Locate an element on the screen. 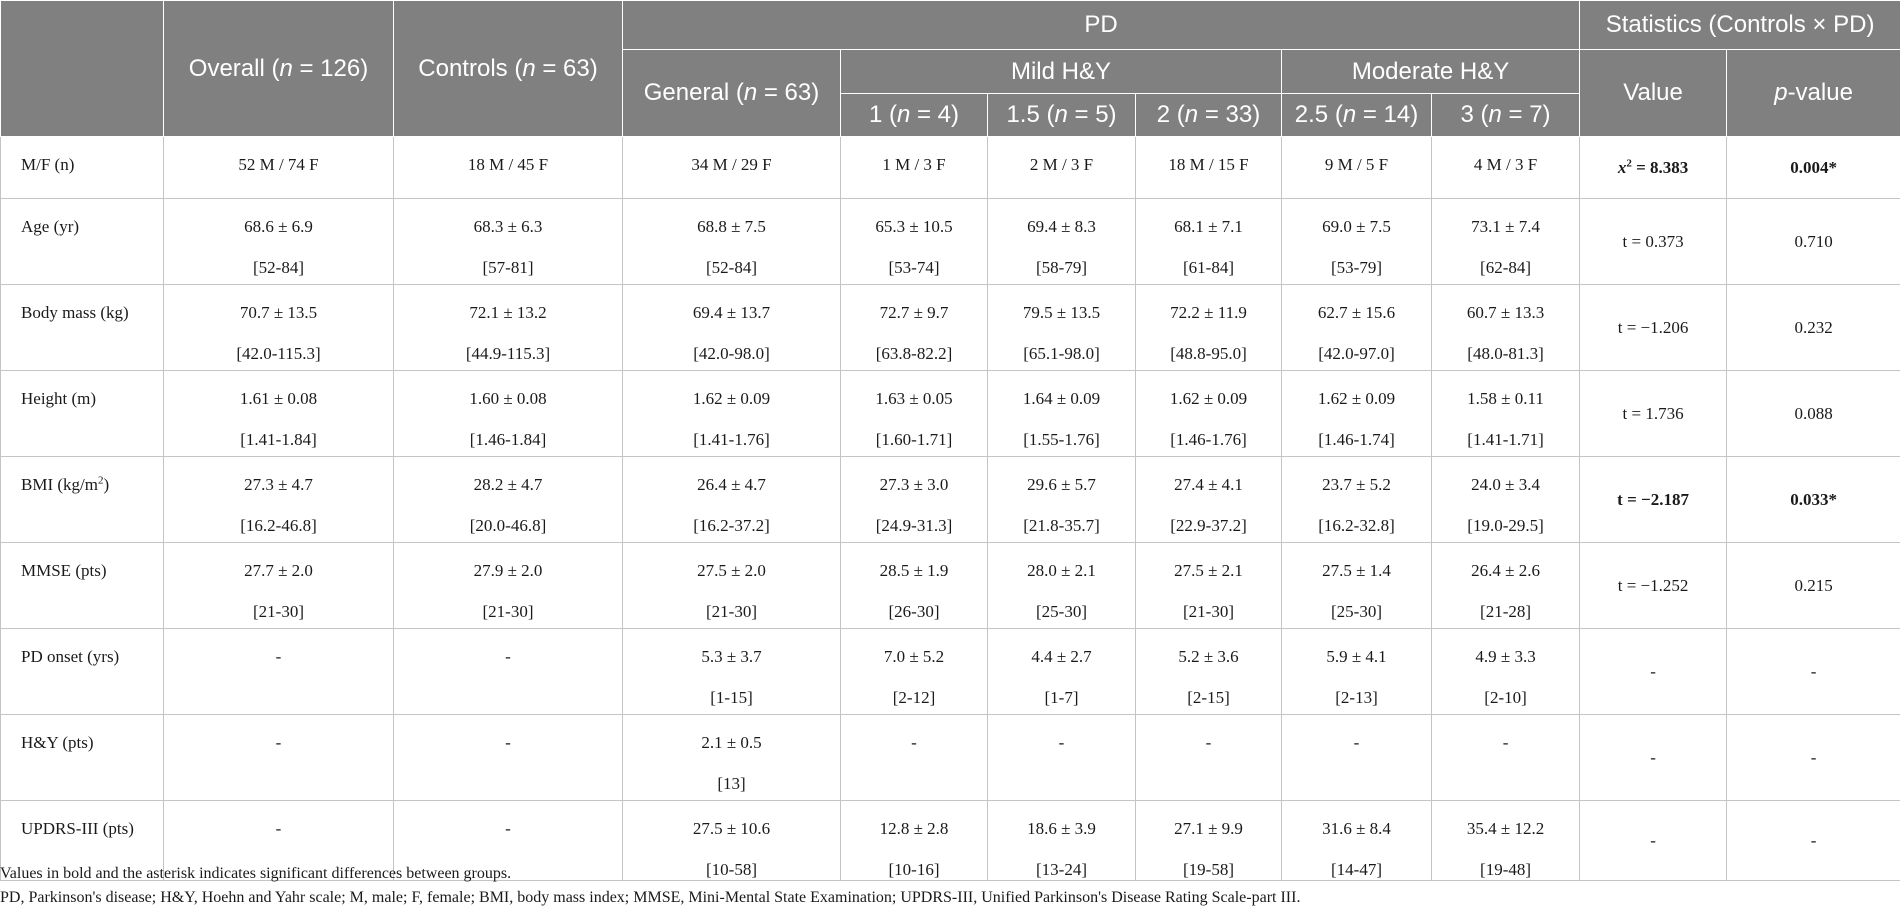 This screenshot has height=917, width=1900. header-p-value: p-value is located at coordinates (1813, 93).